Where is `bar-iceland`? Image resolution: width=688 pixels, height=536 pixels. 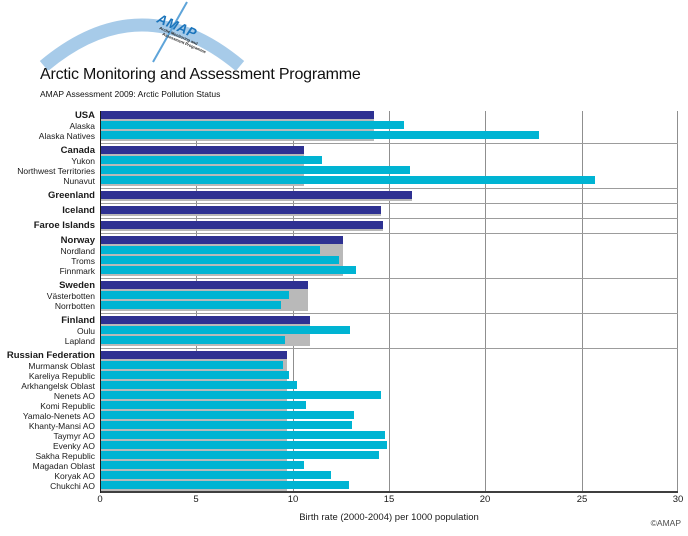
bar-iceland is located at coordinates (240, 210).